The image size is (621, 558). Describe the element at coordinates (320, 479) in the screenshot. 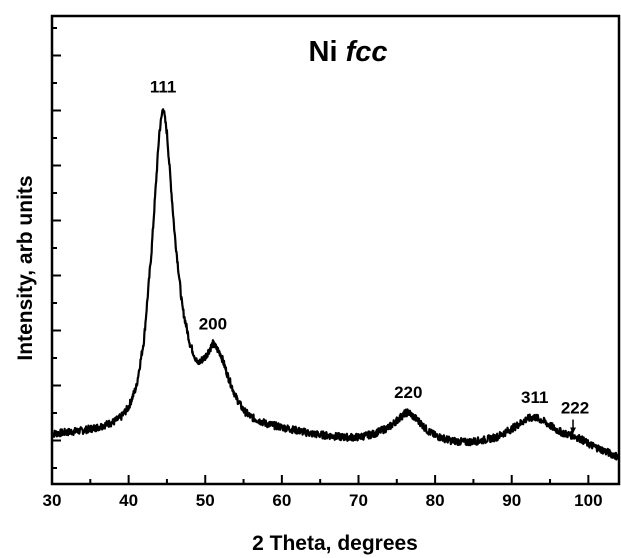

I see `x-axis-ticks` at that location.